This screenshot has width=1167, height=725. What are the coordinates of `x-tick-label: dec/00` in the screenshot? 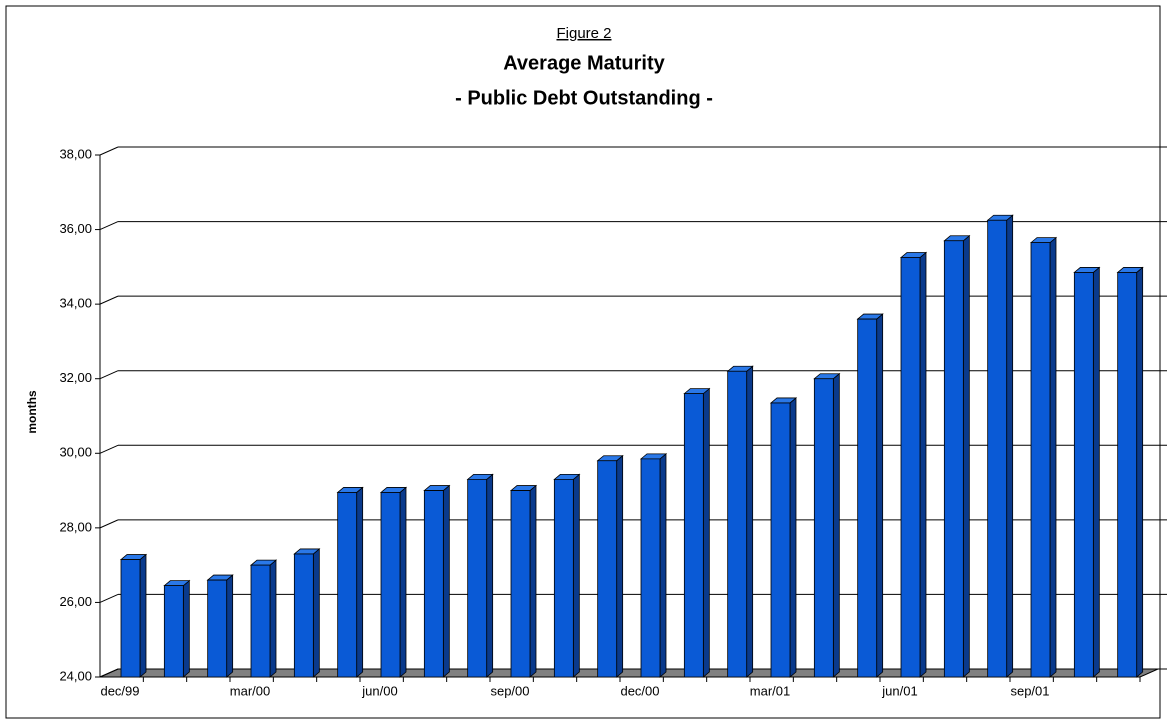 It's located at (639, 690).